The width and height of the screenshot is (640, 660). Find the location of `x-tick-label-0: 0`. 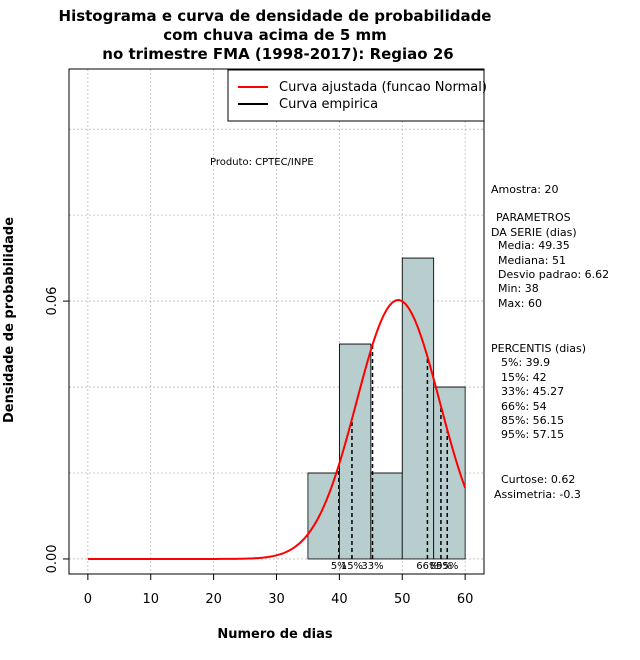

x-tick-label-0: 0 is located at coordinates (88, 599).